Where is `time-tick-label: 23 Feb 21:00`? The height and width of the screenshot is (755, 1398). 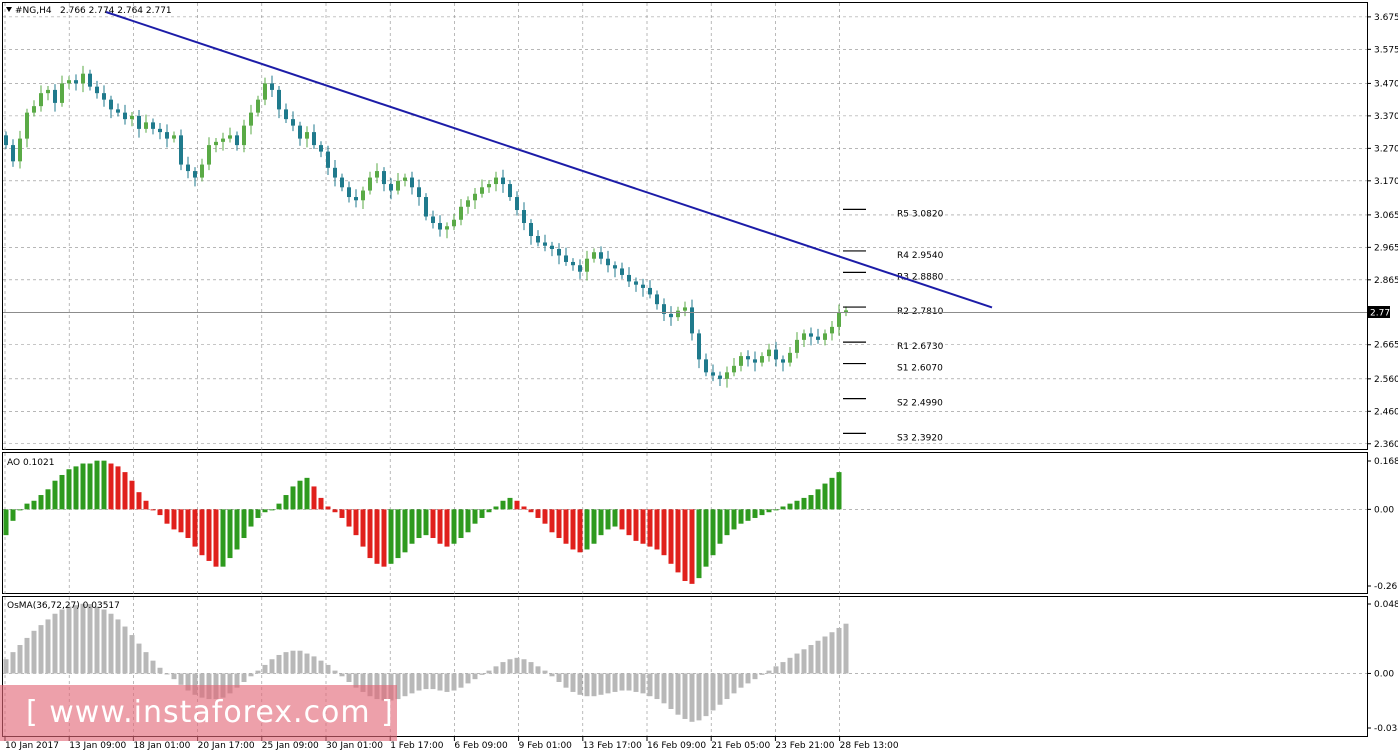 time-tick-label: 23 Feb 21:00 is located at coordinates (804, 746).